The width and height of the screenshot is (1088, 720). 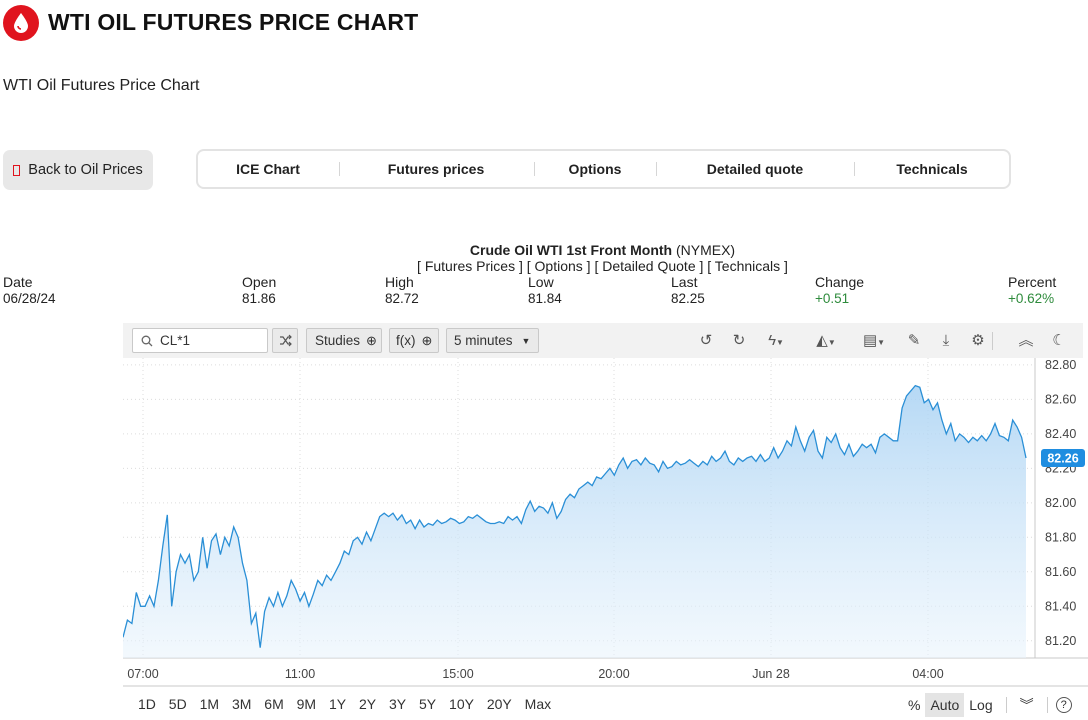 I want to click on timeframe-3m: 3M, so click(x=241, y=704).